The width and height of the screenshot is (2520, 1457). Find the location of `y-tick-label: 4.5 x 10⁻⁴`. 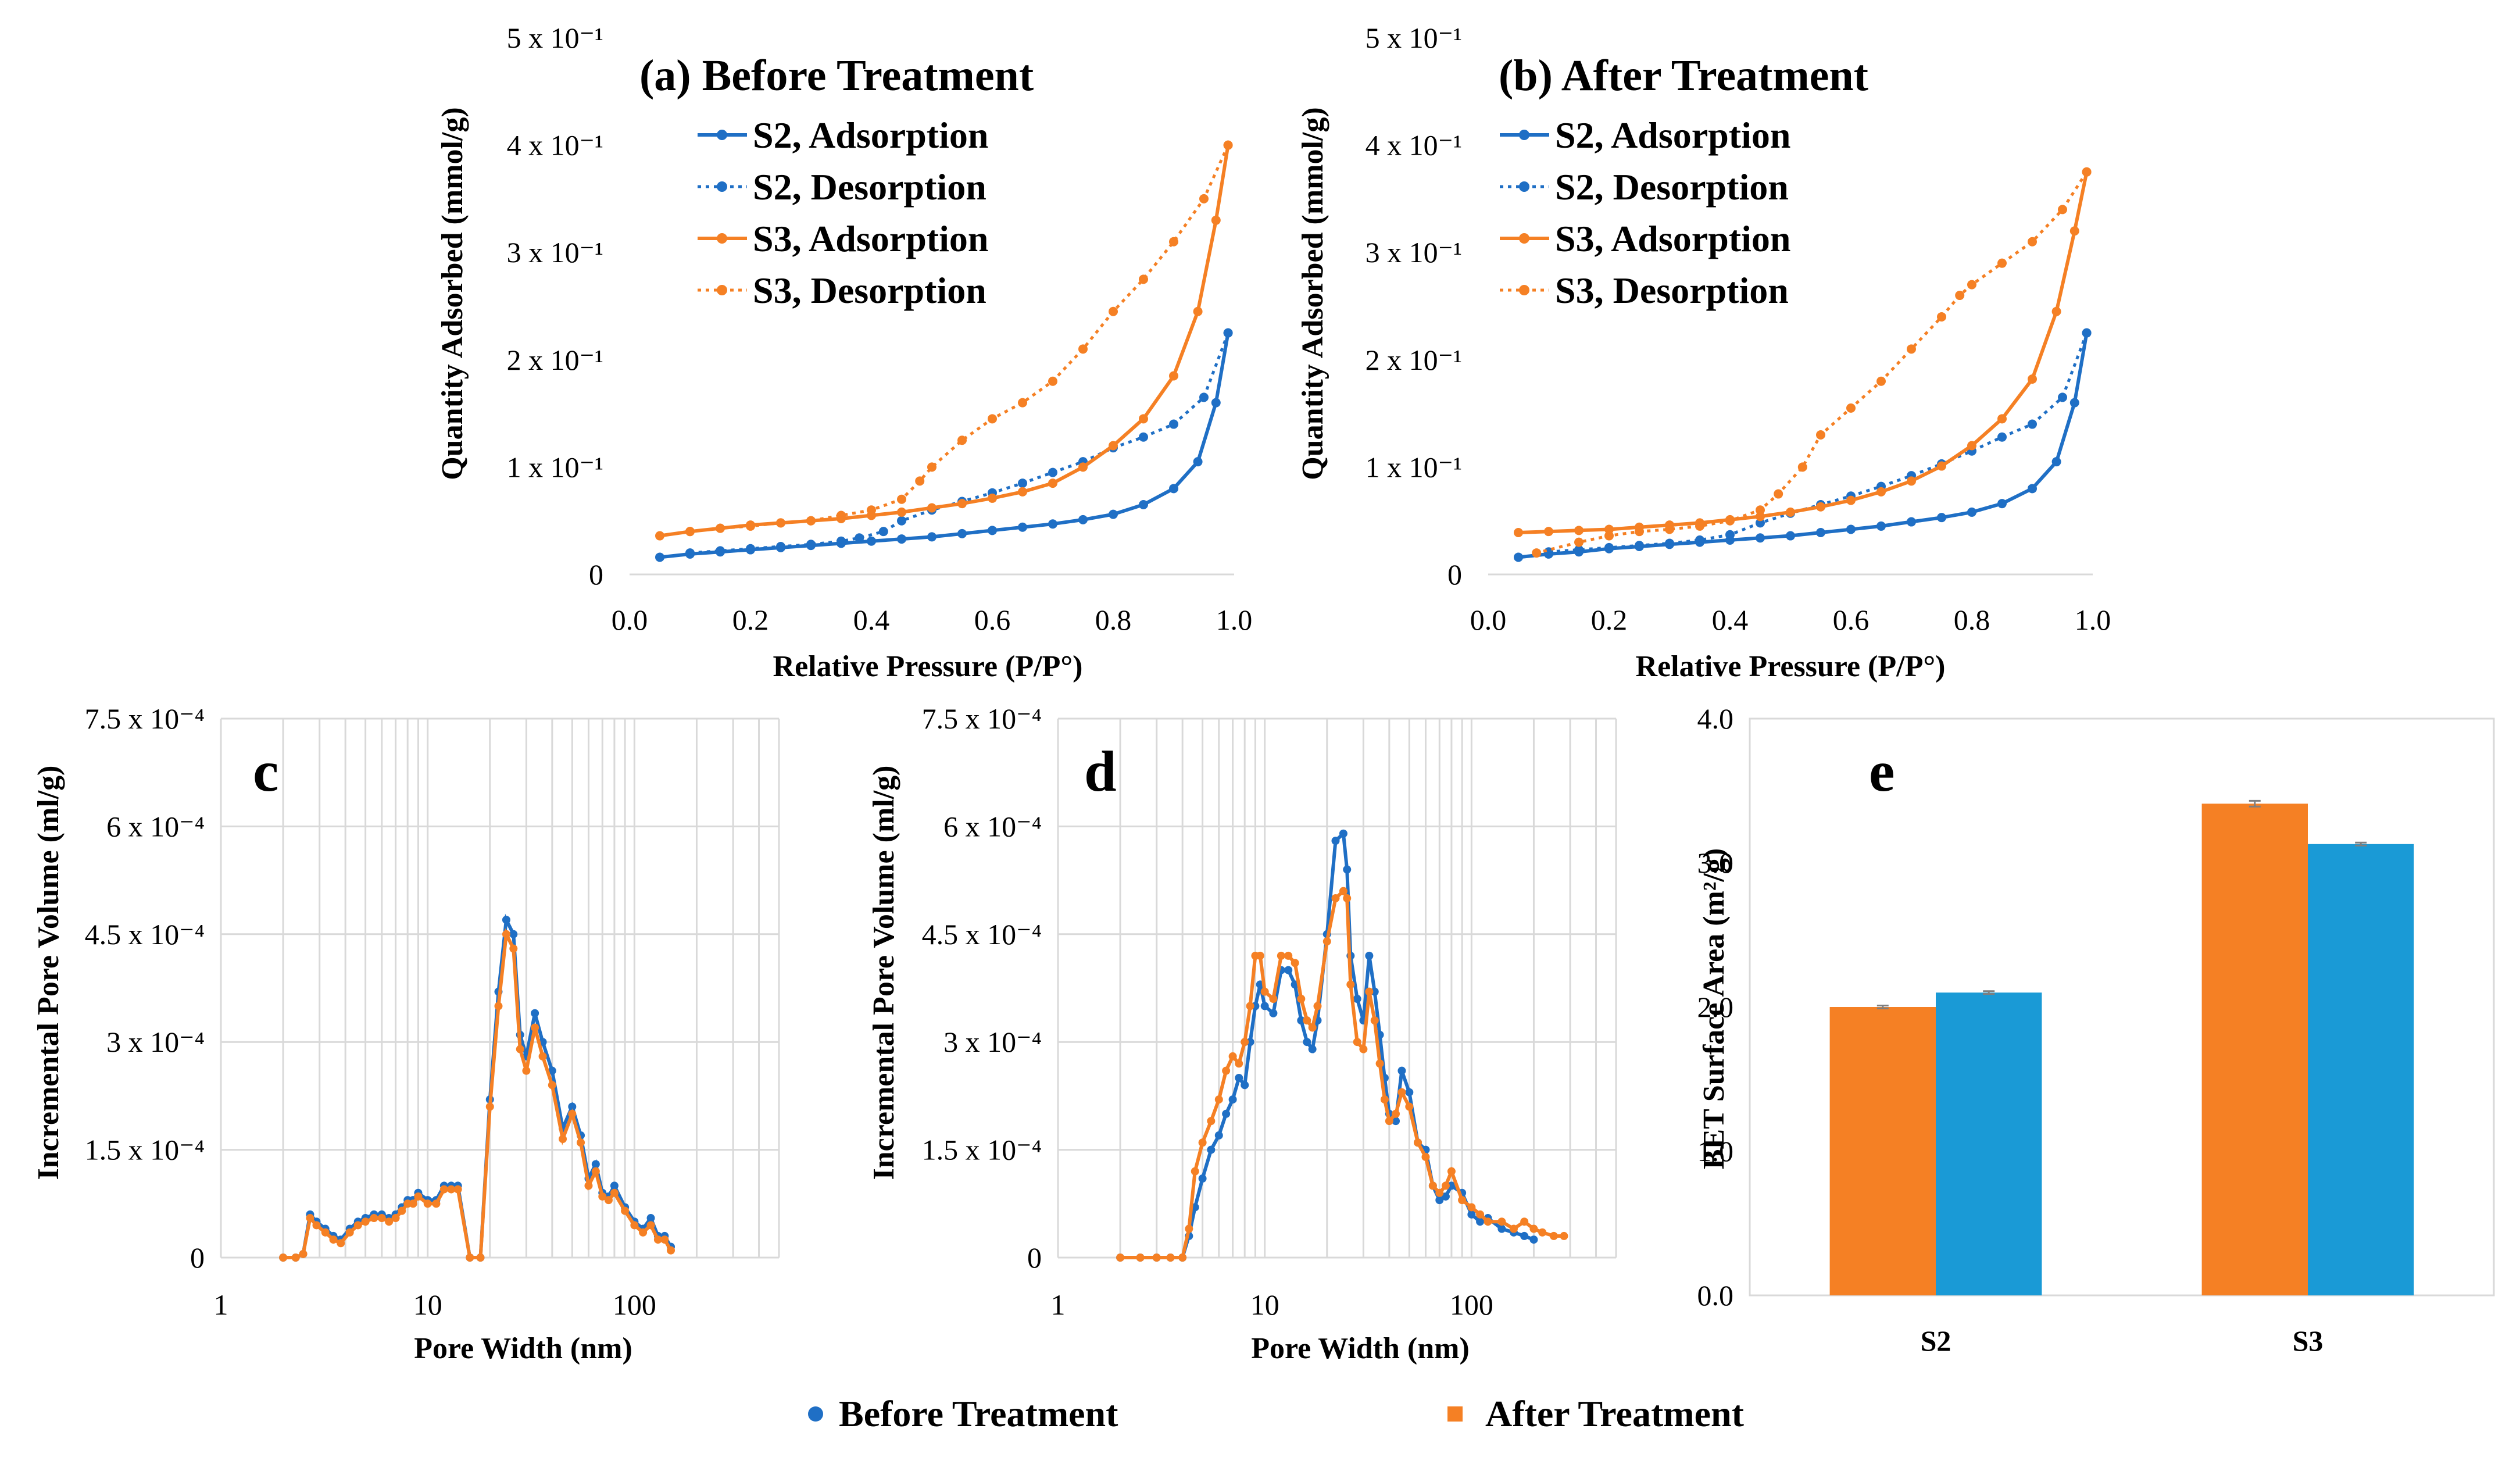

y-tick-label: 4.5 x 10⁻⁴ is located at coordinates (145, 934).